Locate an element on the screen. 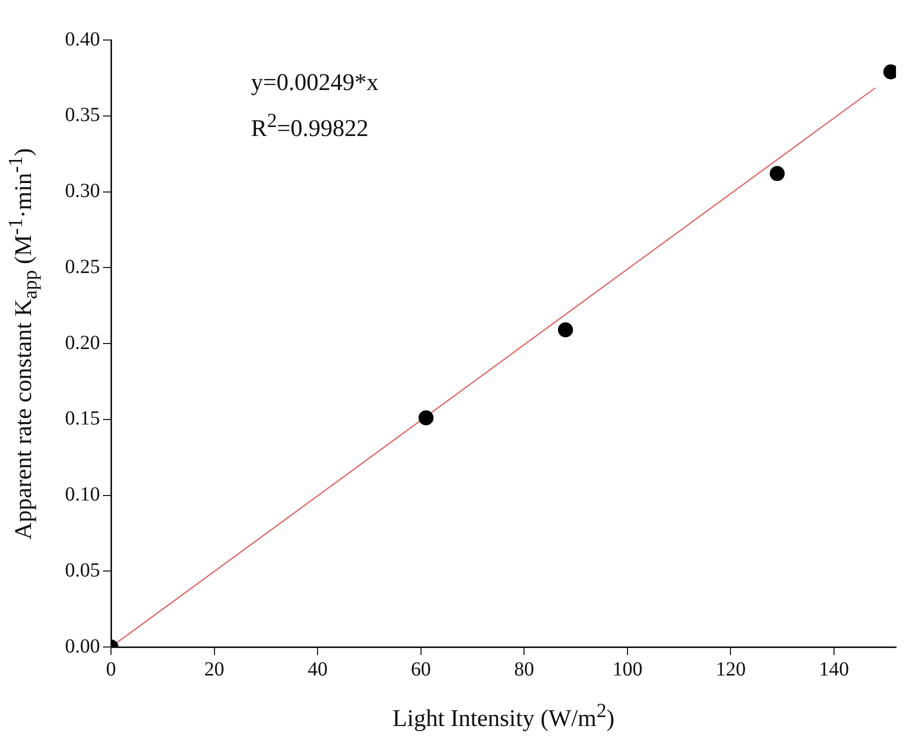  y-tick-label: 0.35 is located at coordinates (82, 115).